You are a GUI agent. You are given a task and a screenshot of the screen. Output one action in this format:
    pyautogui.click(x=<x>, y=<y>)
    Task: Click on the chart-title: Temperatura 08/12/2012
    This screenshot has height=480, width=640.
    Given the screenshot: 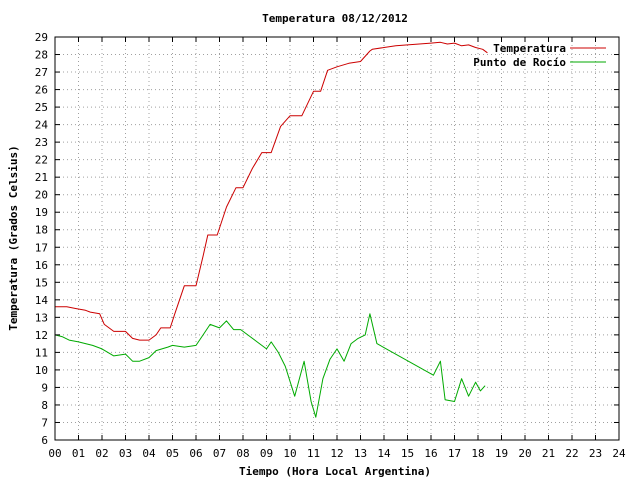 What is the action you would take?
    pyautogui.click(x=335, y=18)
    